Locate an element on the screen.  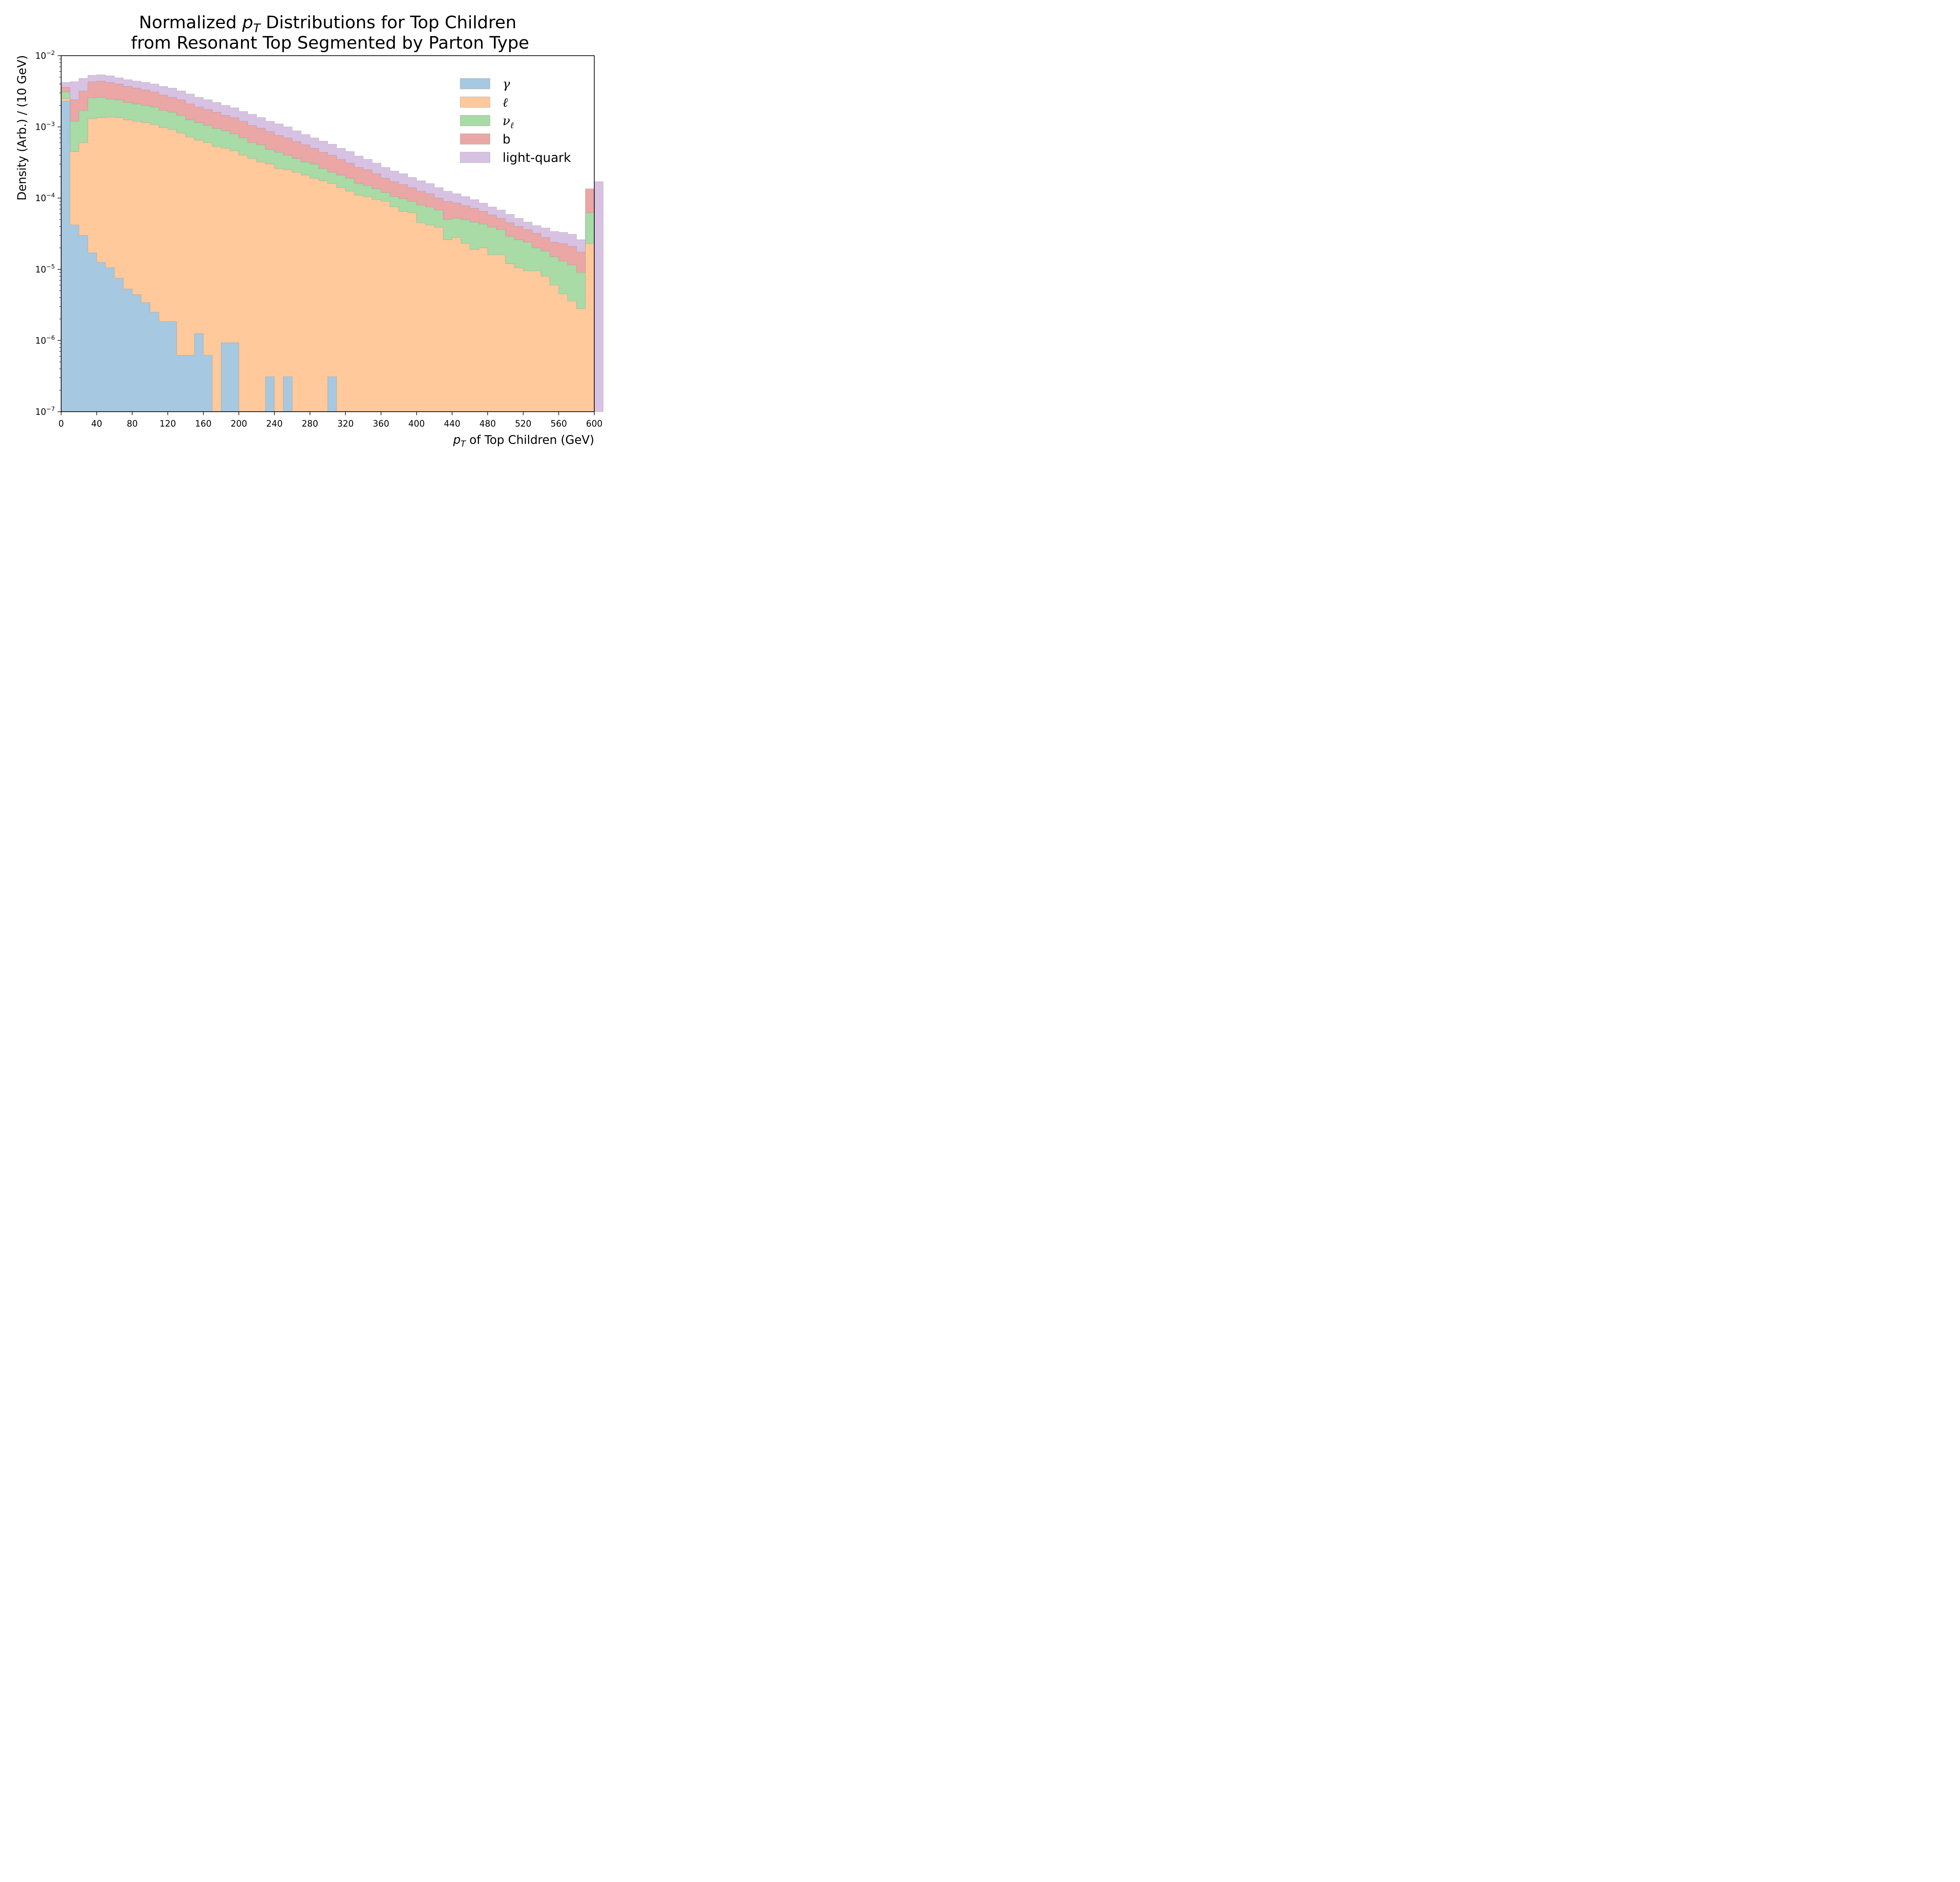
x-tick-label: 560 is located at coordinates (558, 424).